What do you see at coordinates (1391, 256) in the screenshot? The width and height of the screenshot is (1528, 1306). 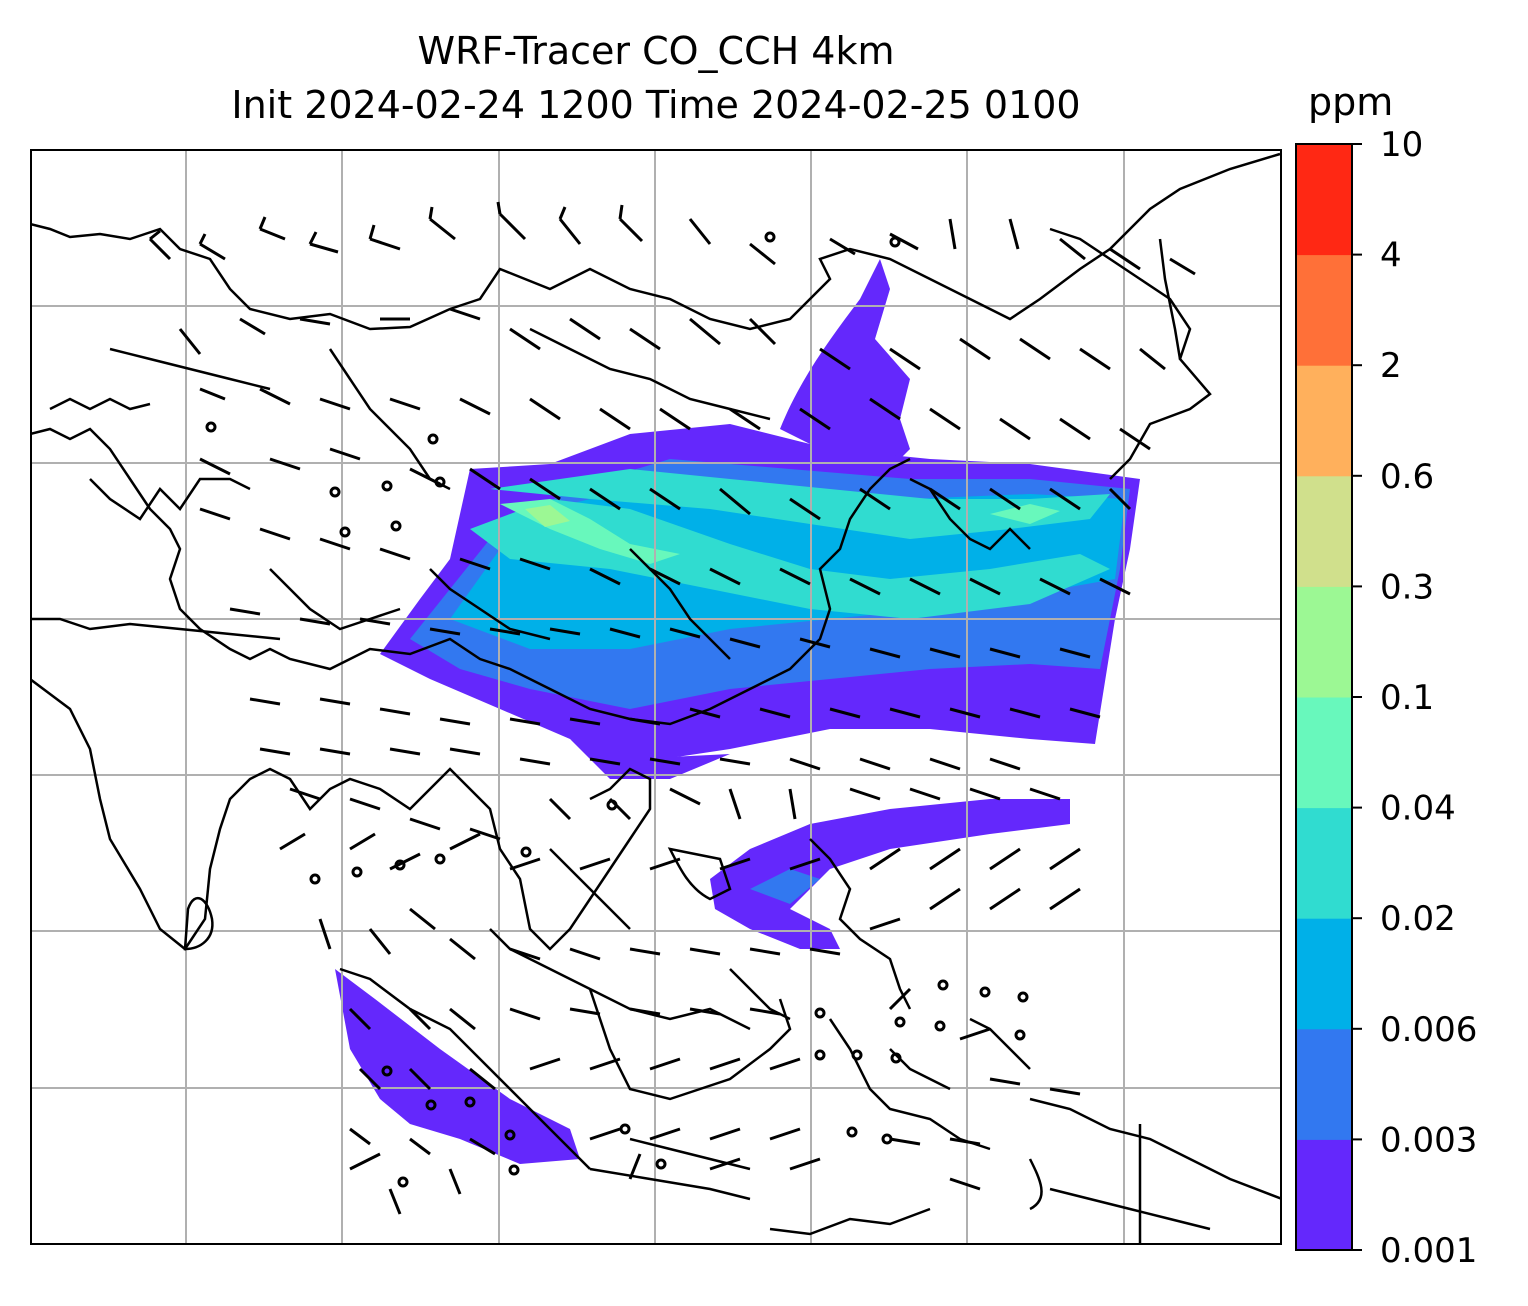 I see `colorbar-tick-label: 4` at bounding box center [1391, 256].